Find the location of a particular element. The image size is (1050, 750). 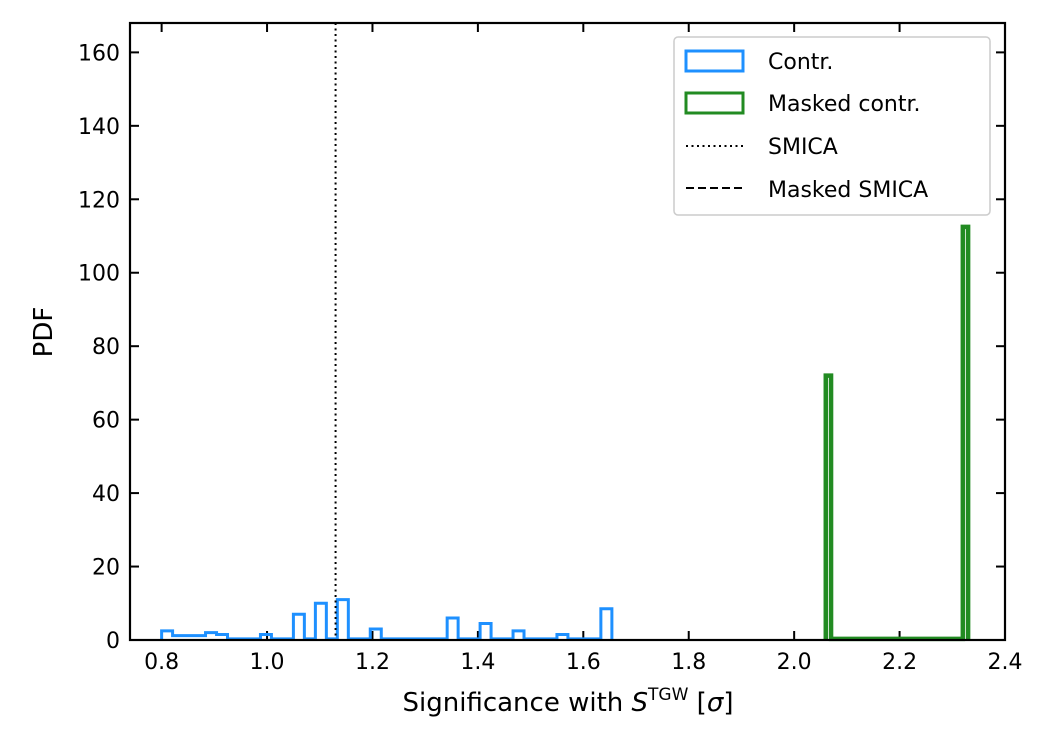

x-tick-label: 1.6 is located at coordinates (583, 662).